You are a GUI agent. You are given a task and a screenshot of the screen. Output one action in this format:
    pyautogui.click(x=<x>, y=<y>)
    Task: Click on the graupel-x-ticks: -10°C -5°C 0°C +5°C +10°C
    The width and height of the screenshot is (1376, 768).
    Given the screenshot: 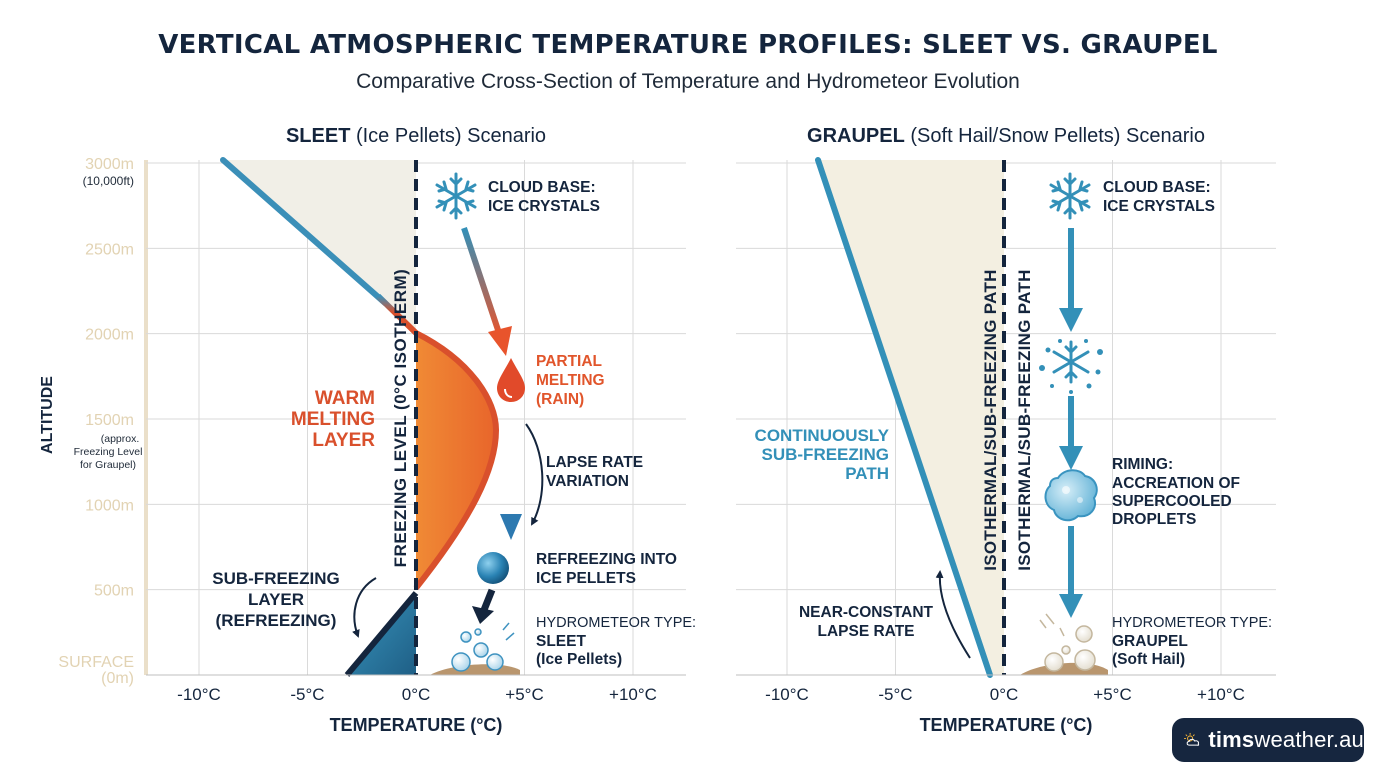 What is the action you would take?
    pyautogui.click(x=1005, y=694)
    